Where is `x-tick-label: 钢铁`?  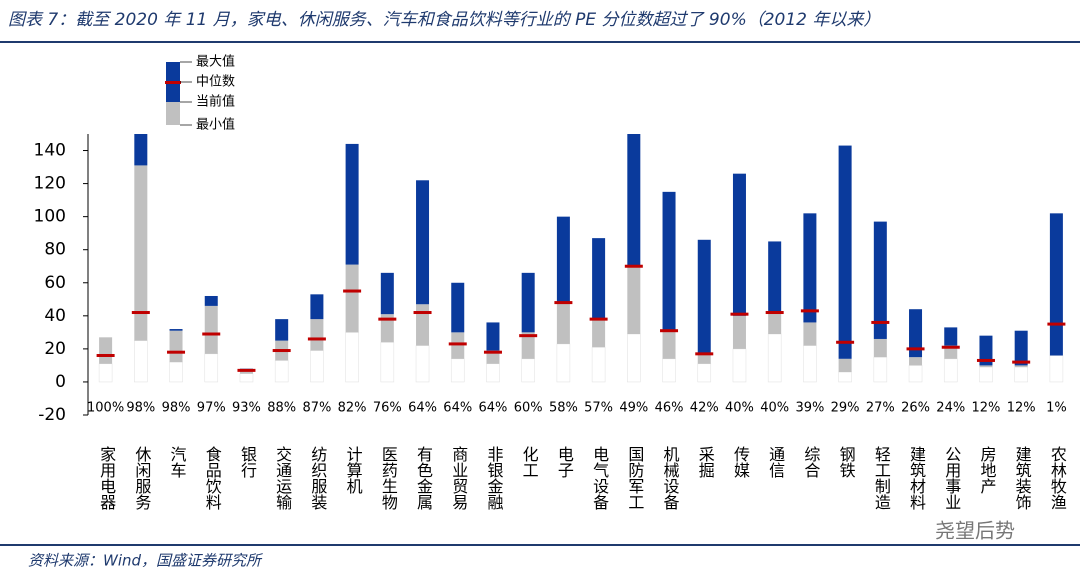 x-tick-label: 钢铁 is located at coordinates (846, 462).